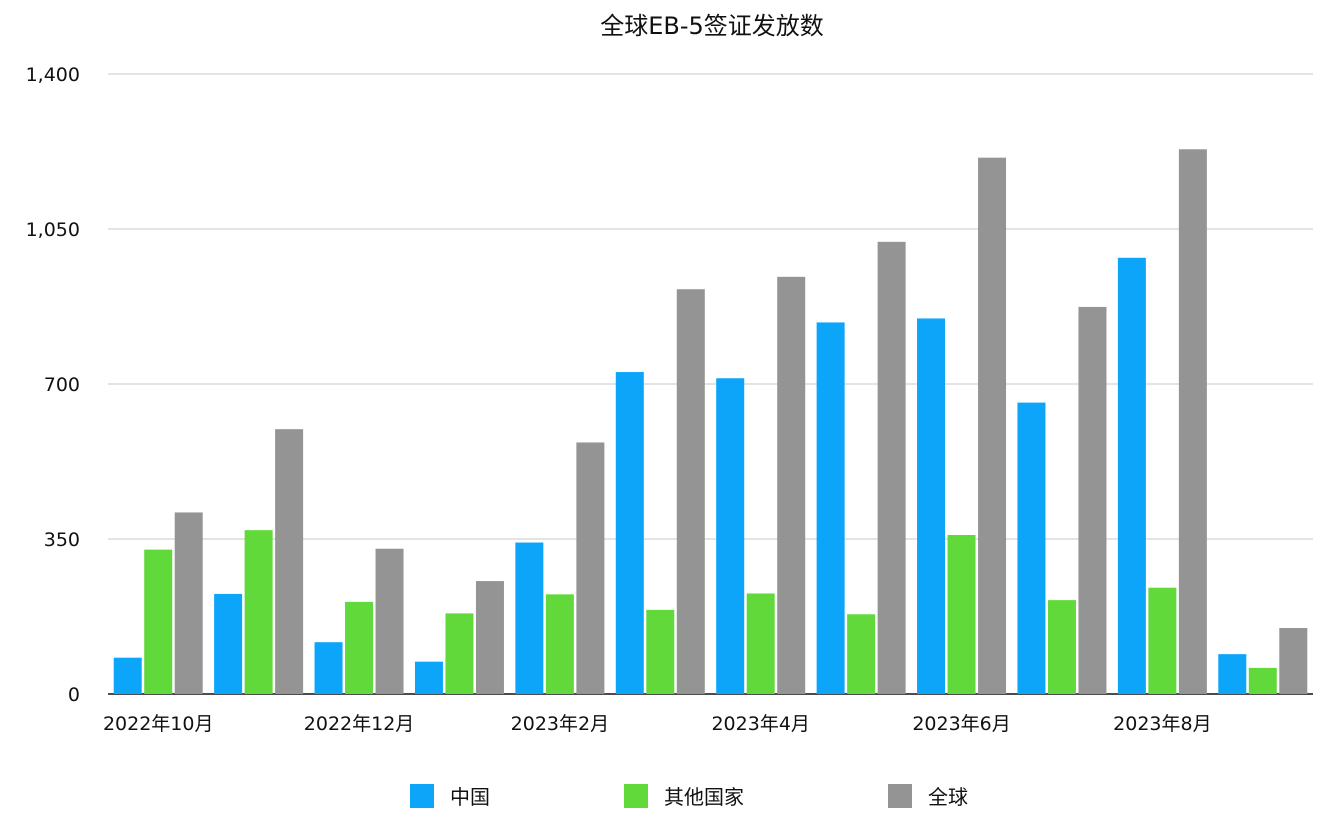 The width and height of the screenshot is (1334, 822). What do you see at coordinates (948, 797) in the screenshot?
I see `legend-label: 全球` at bounding box center [948, 797].